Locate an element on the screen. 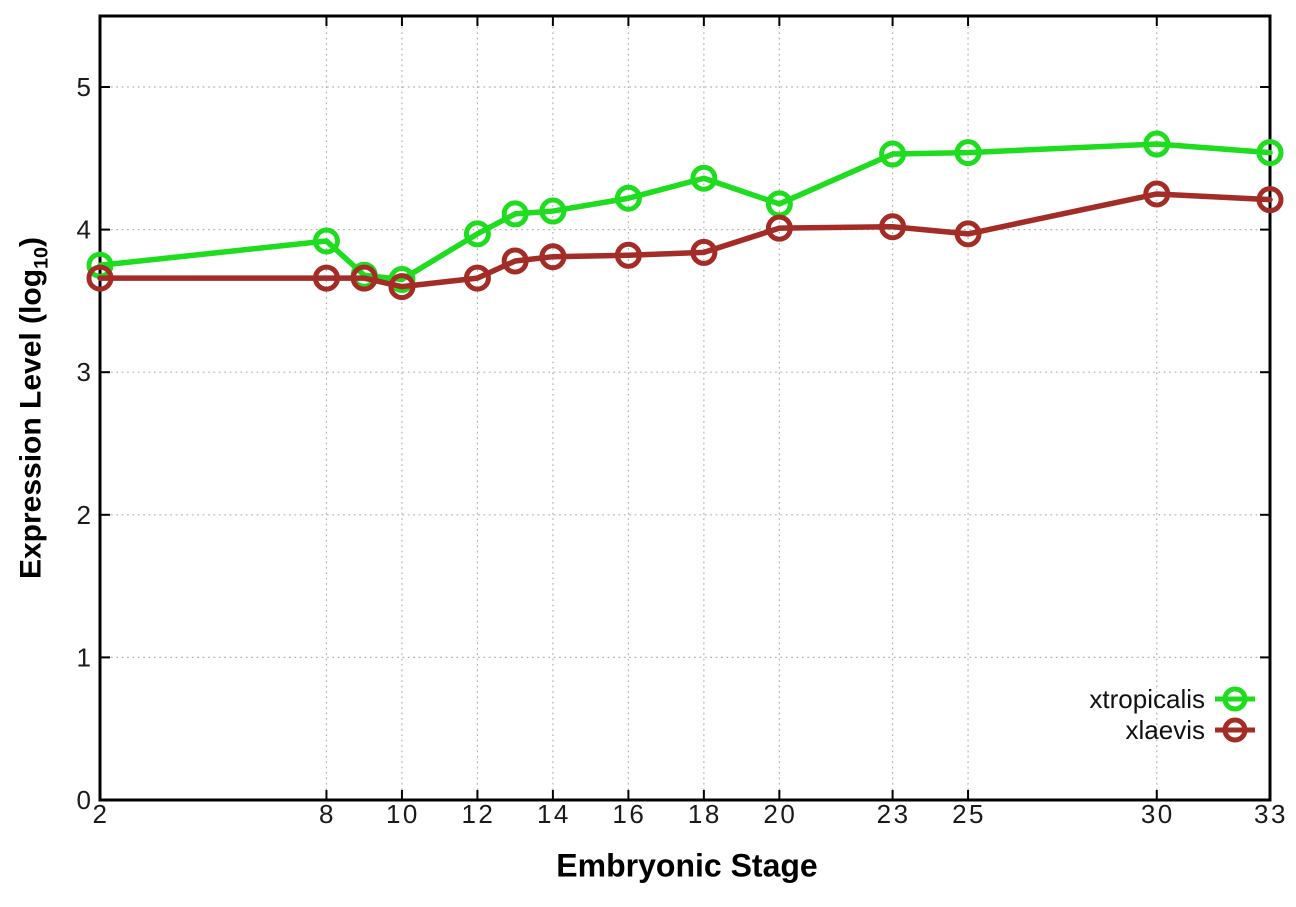 This screenshot has height=907, width=1296. y-tick-label: 0 is located at coordinates (84, 800).